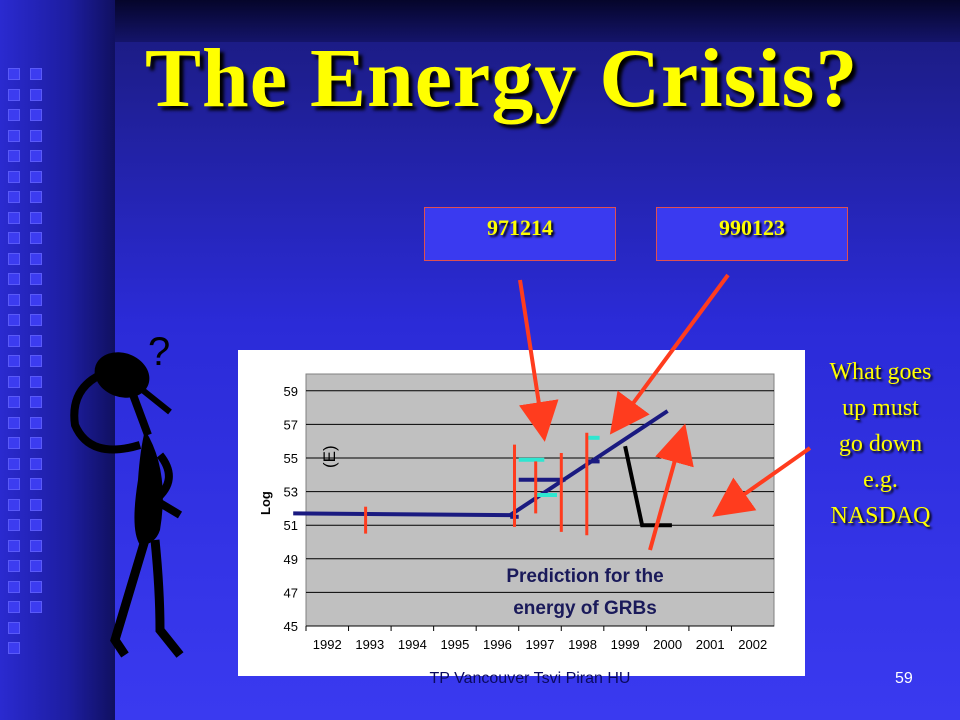 This screenshot has height=720, width=960. I want to click on y-tick-label: 57, so click(291, 424).